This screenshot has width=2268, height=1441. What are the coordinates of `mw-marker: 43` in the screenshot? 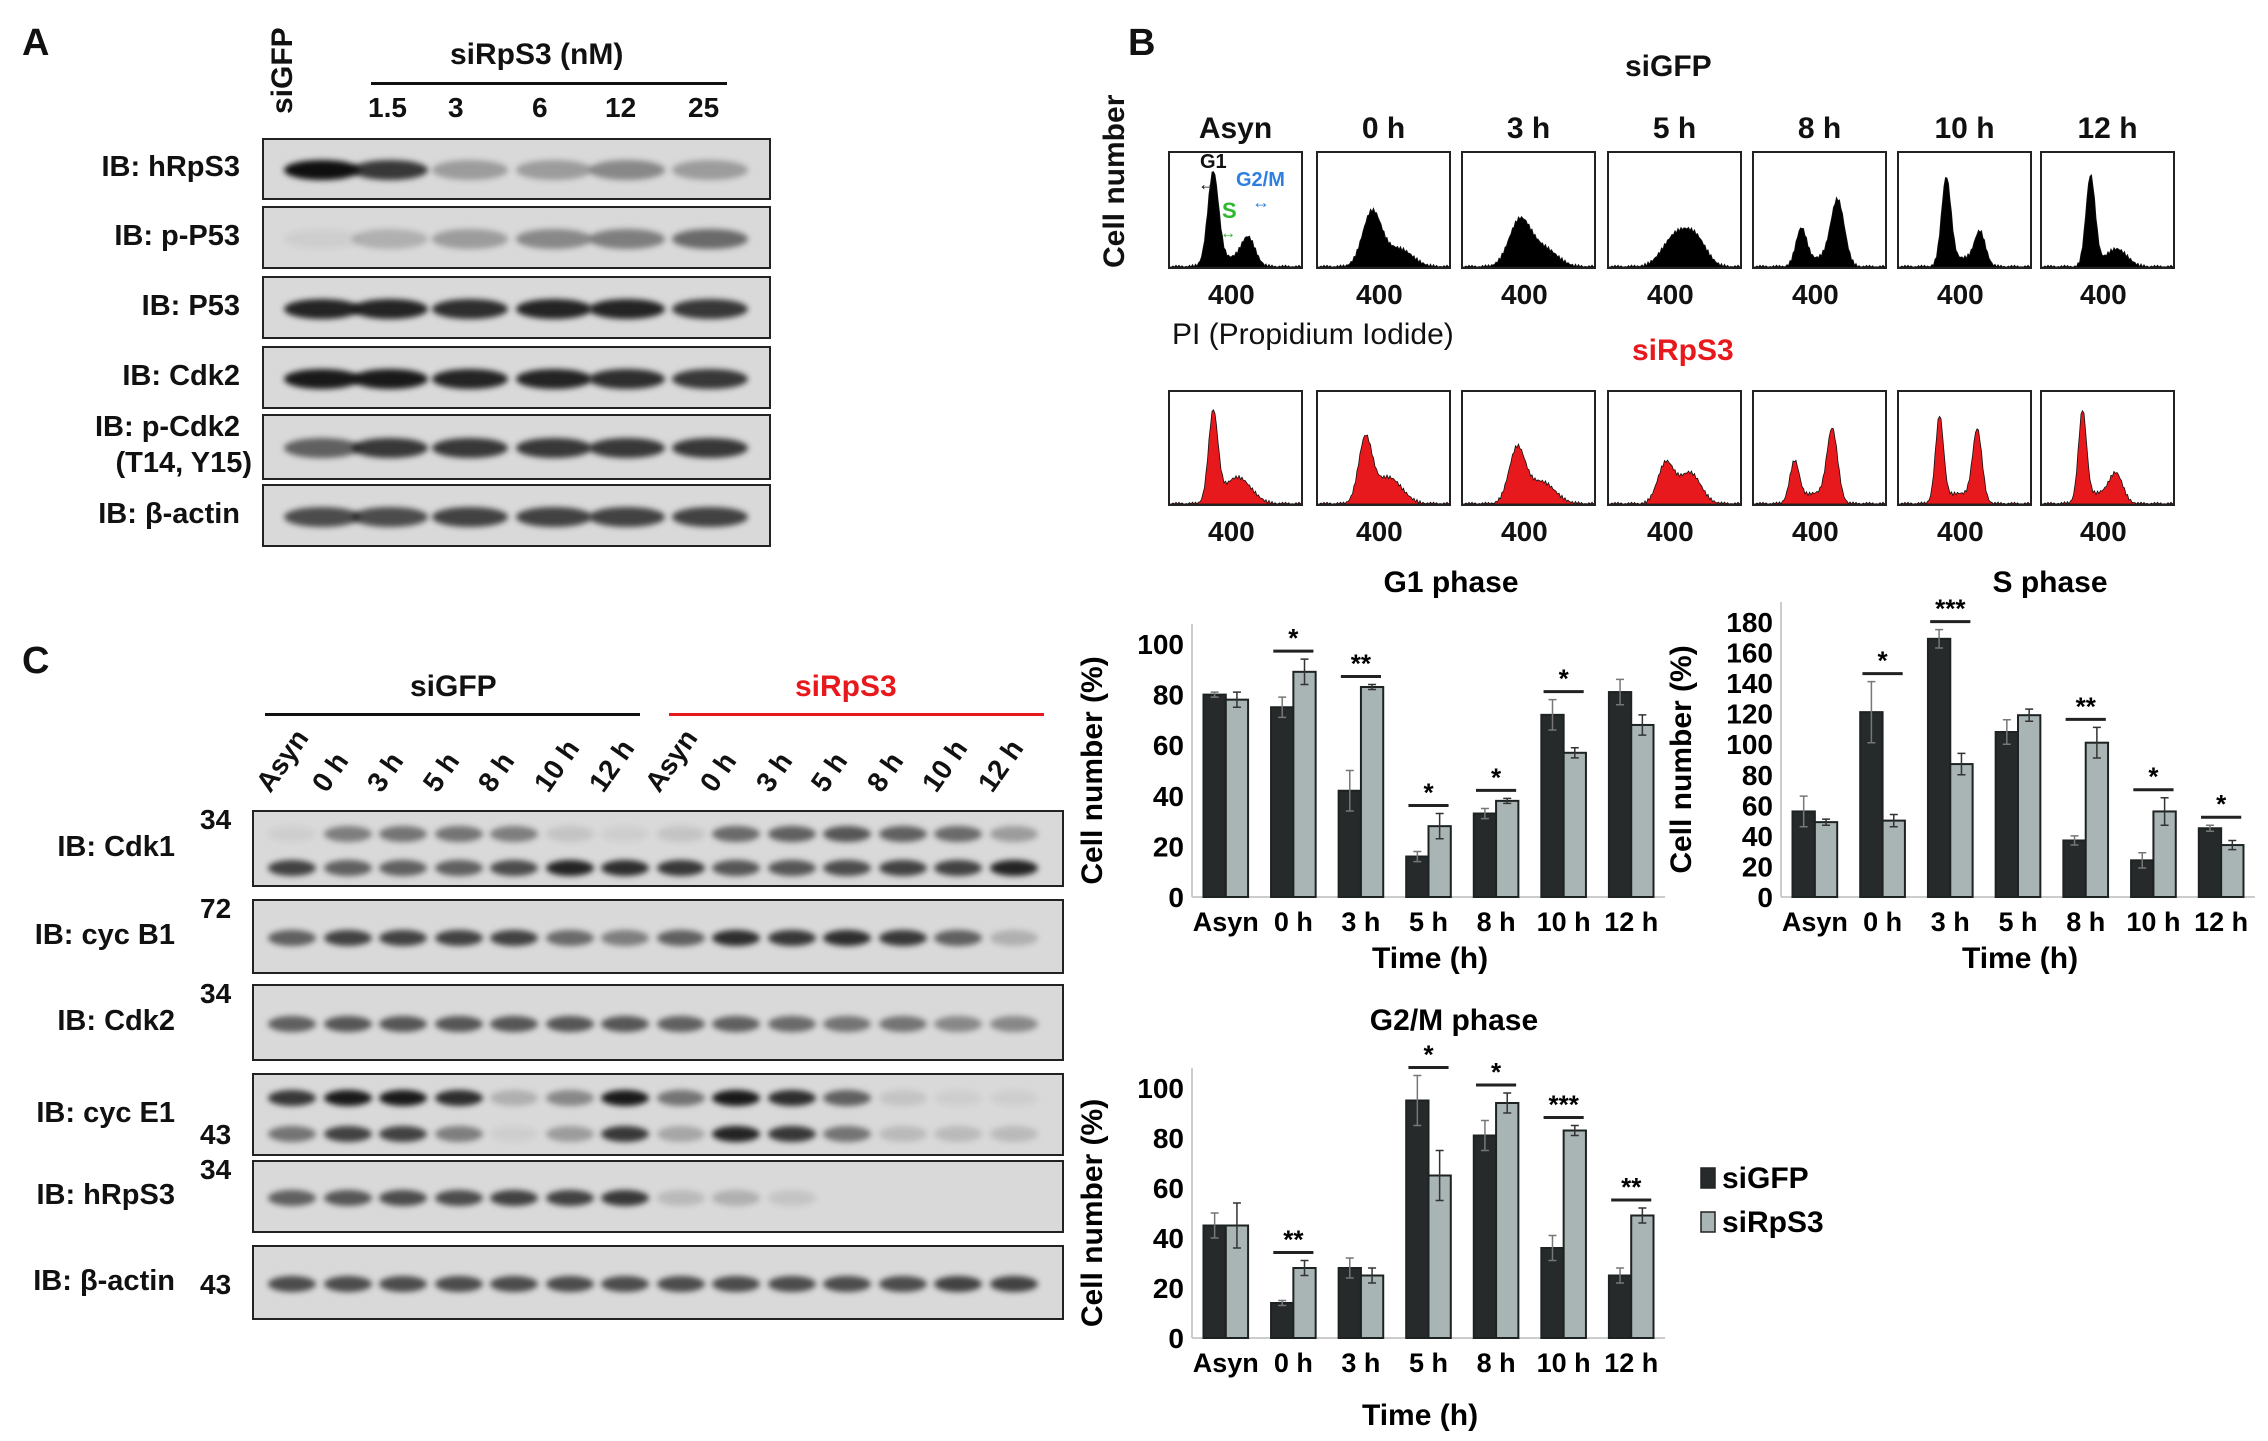 It's located at (216, 1284).